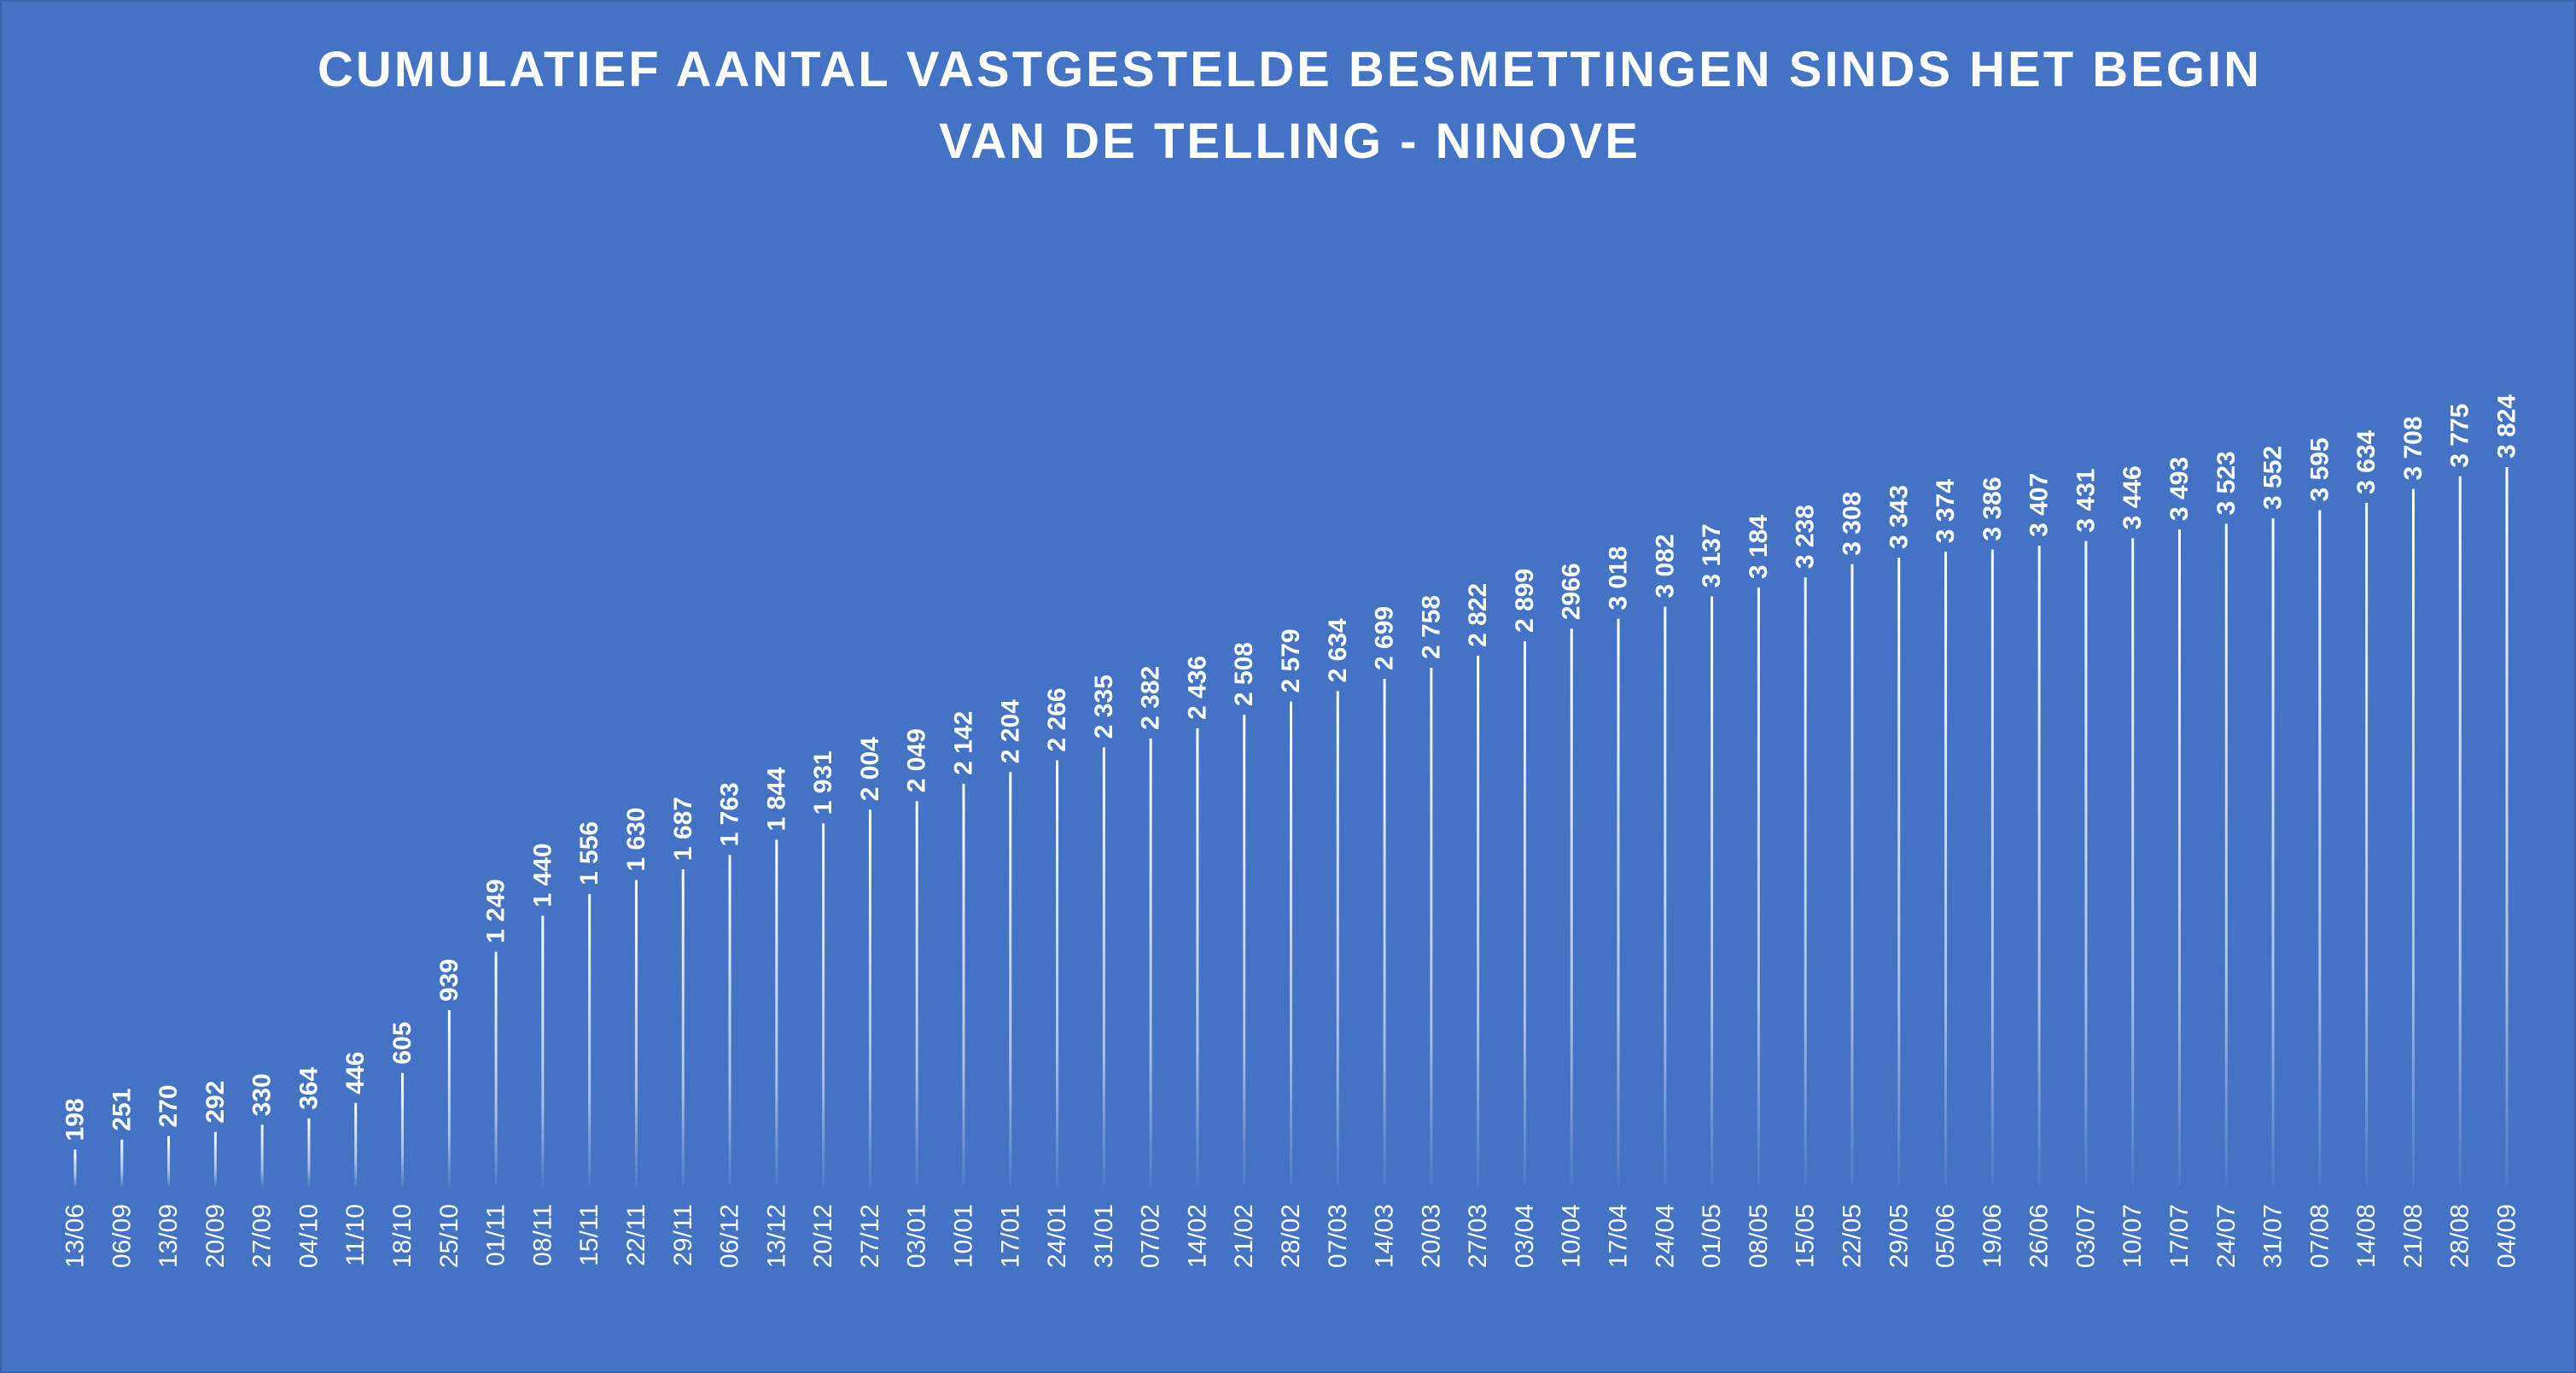 The height and width of the screenshot is (1373, 2576). What do you see at coordinates (1993, 1236) in the screenshot?
I see `x-tick-19/06: 19/06` at bounding box center [1993, 1236].